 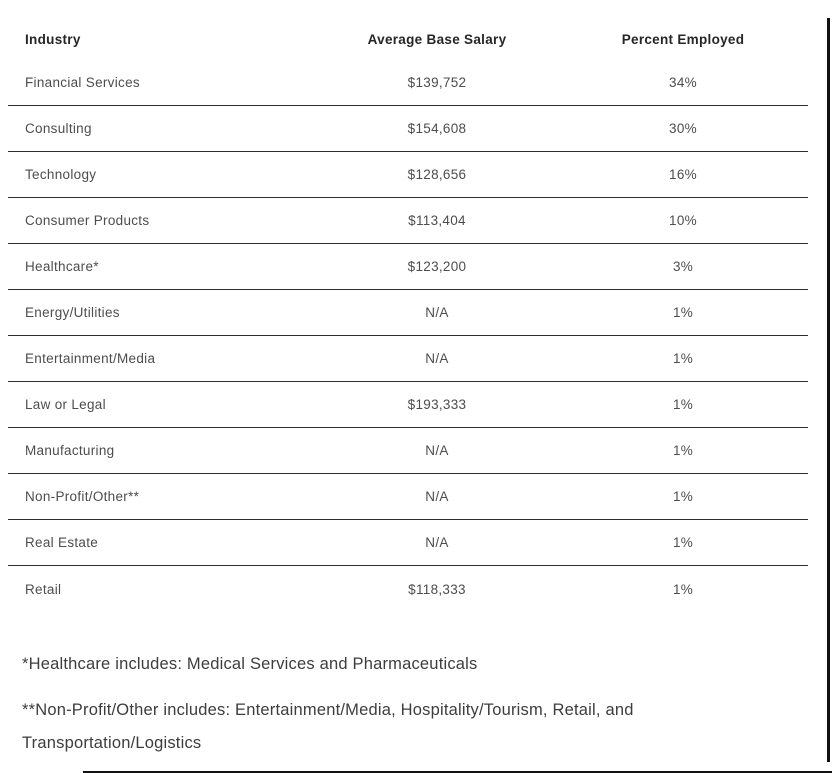 I want to click on table-row: Real Estate N/A 1%, so click(x=408, y=543).